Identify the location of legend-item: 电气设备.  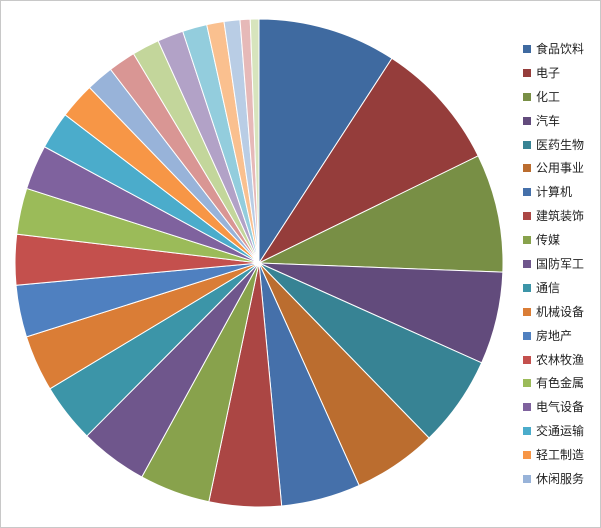
(561, 407).